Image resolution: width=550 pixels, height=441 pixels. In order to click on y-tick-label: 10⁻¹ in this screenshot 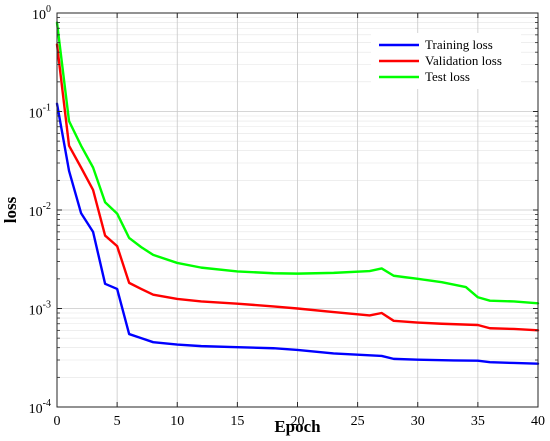, I will do `click(40, 112)`.